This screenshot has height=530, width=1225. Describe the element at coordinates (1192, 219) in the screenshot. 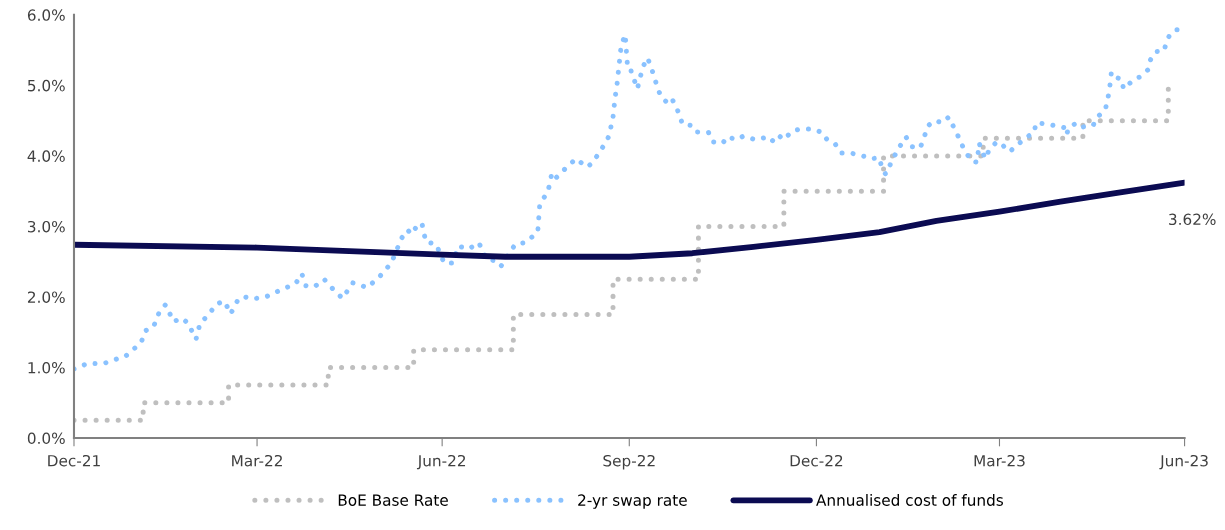

I see `annotation: 3.62%` at that location.